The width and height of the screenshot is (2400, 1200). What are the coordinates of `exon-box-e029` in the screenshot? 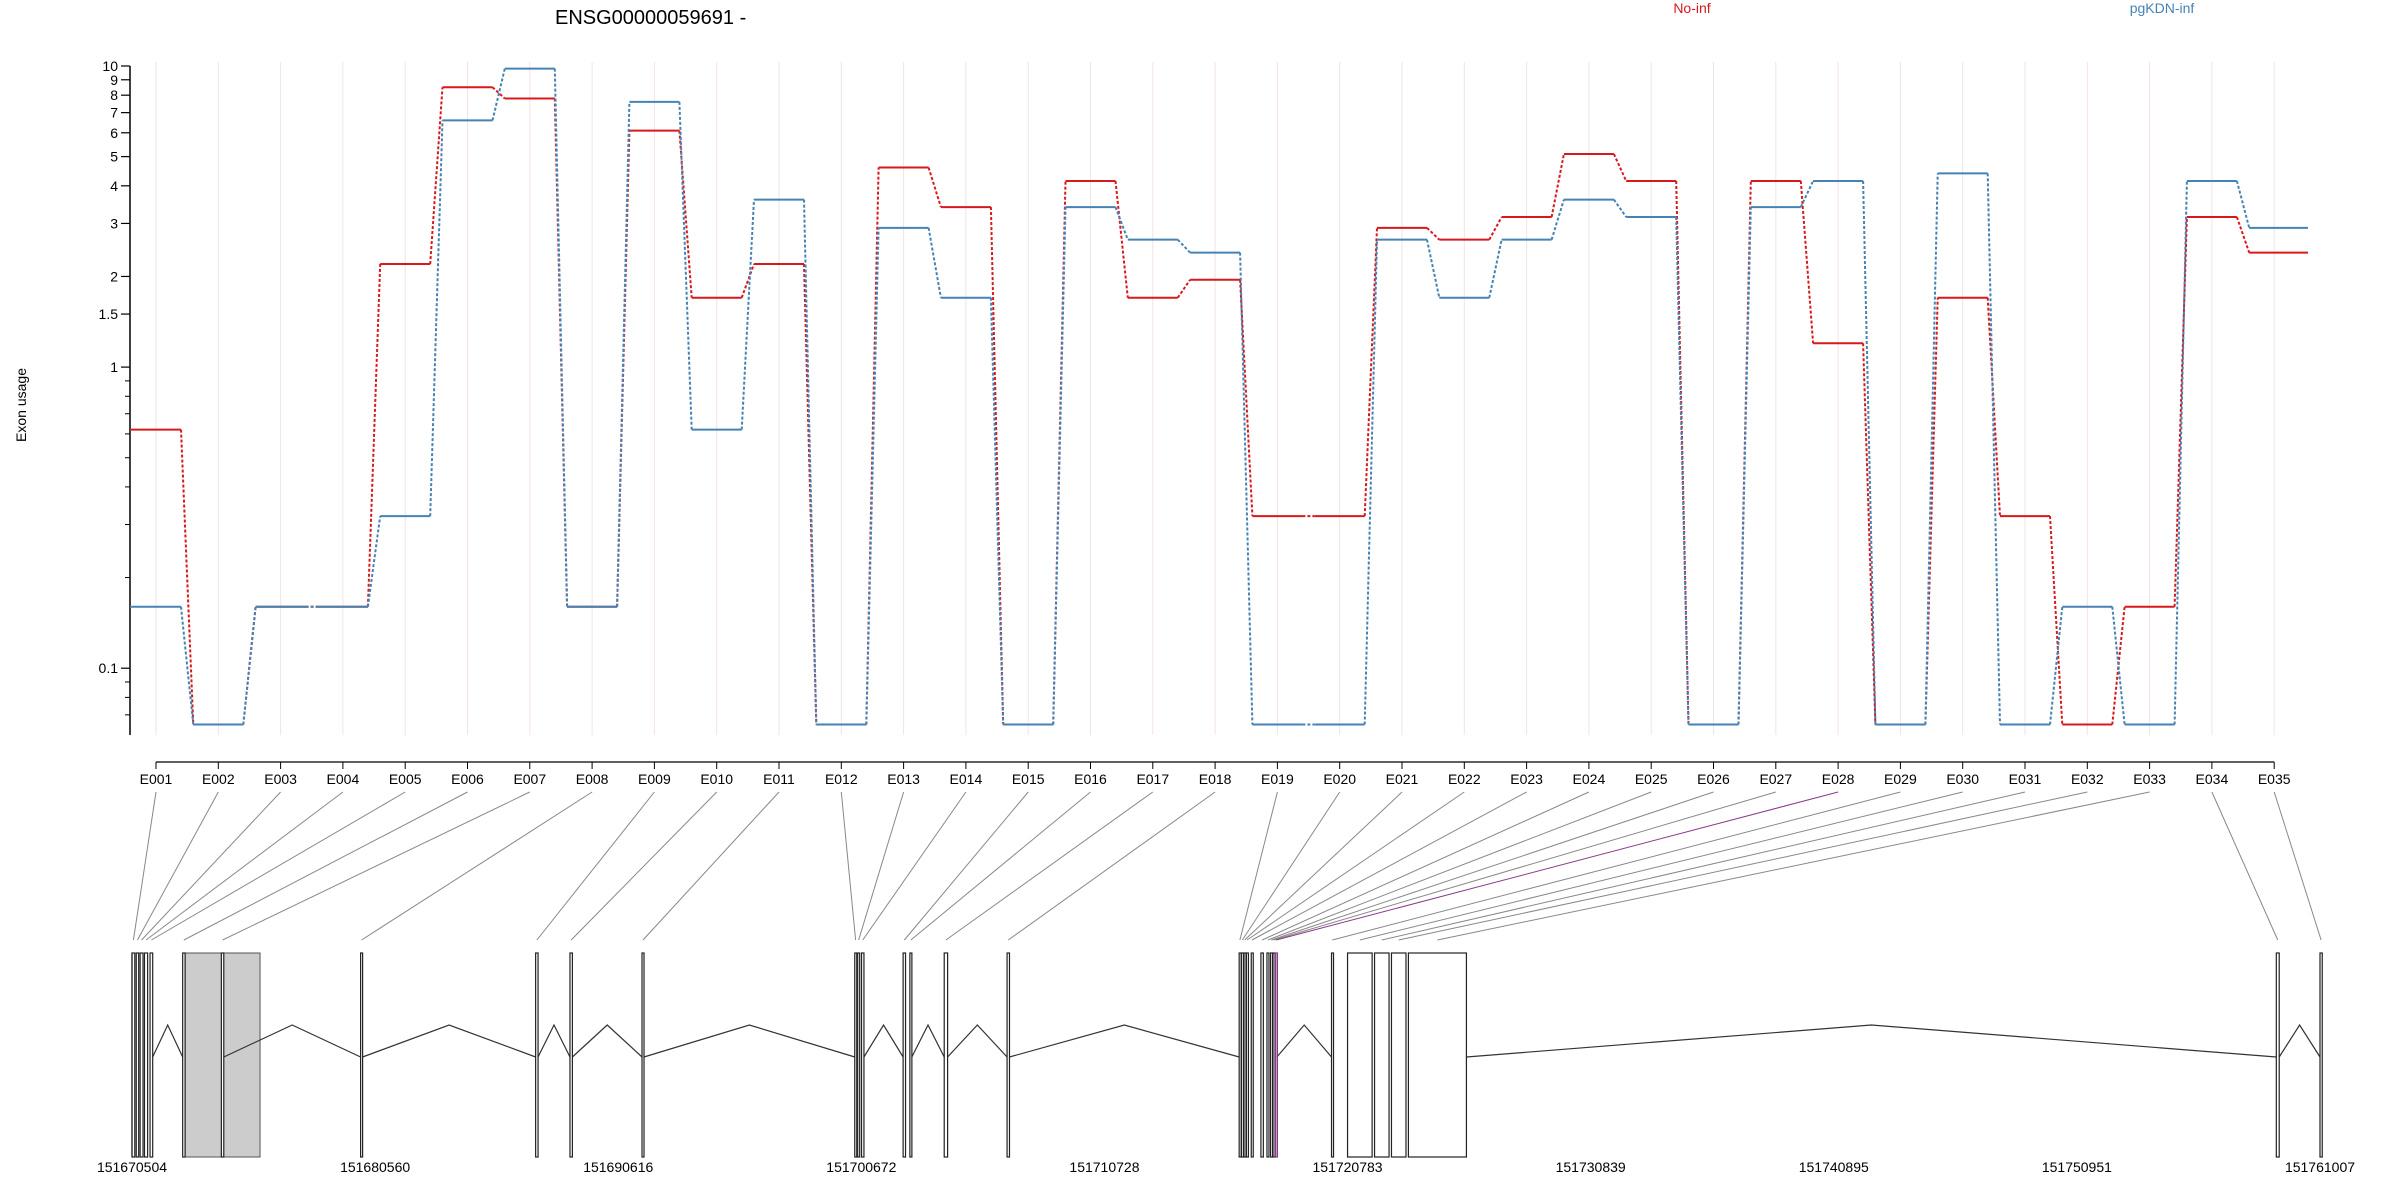 It's located at (1332, 1055).